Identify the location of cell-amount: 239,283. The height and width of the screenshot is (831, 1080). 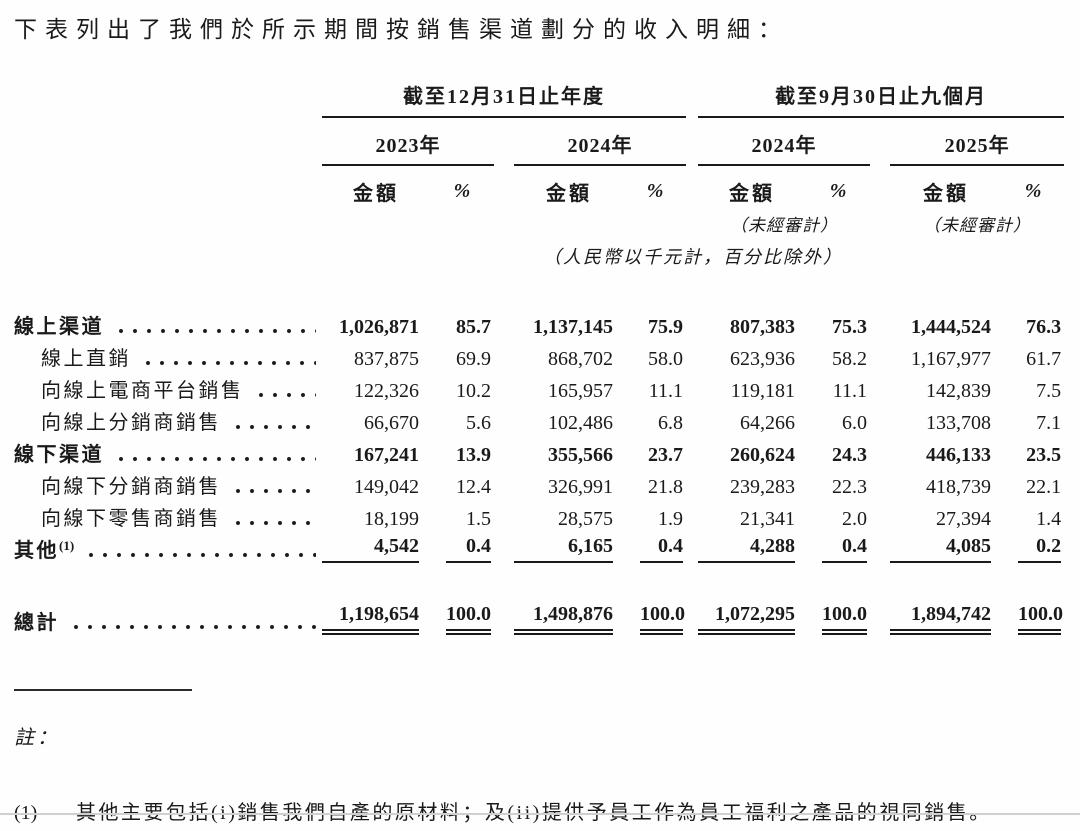
(763, 487).